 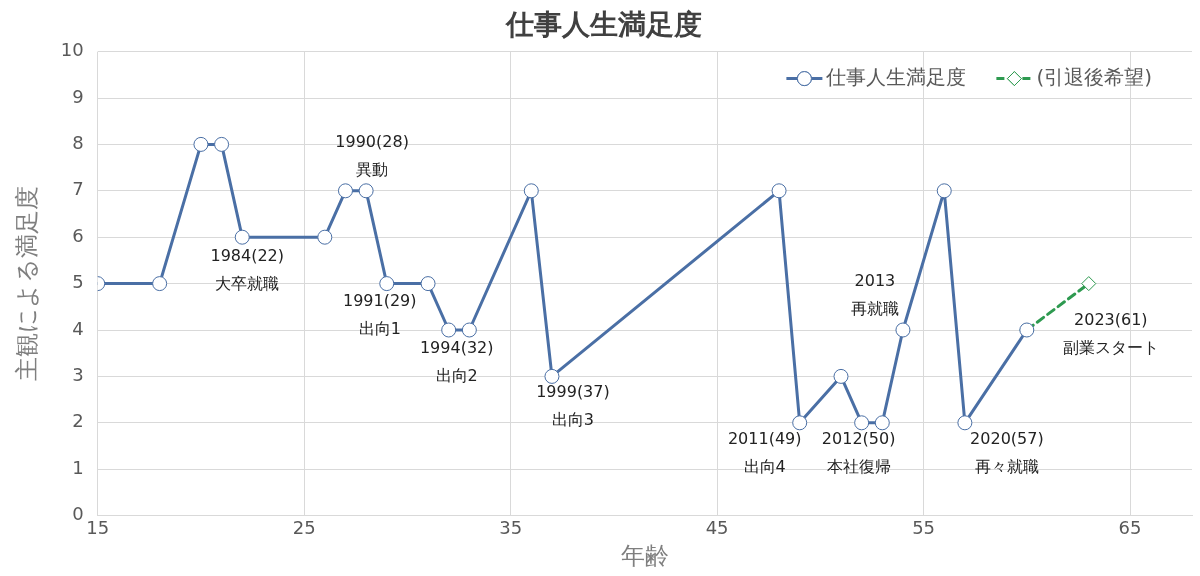 I want to click on x-tick-label: 35, so click(x=511, y=528).